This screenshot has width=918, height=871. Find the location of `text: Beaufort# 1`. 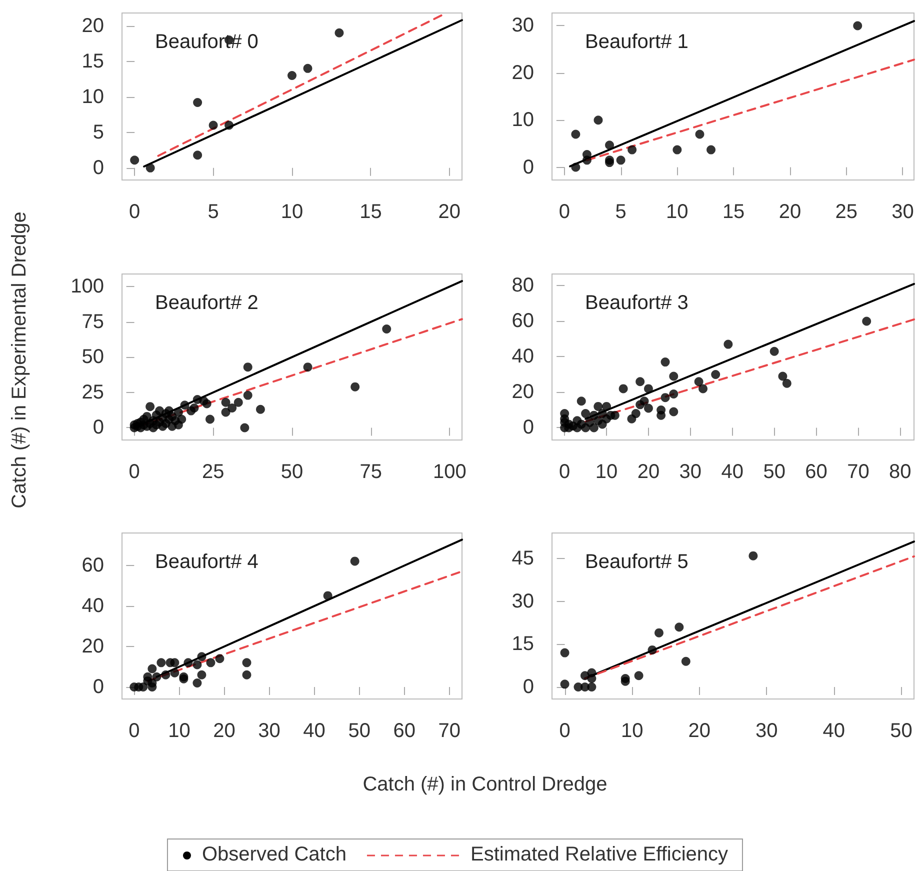

text: Beaufort# 1 is located at coordinates (636, 42).